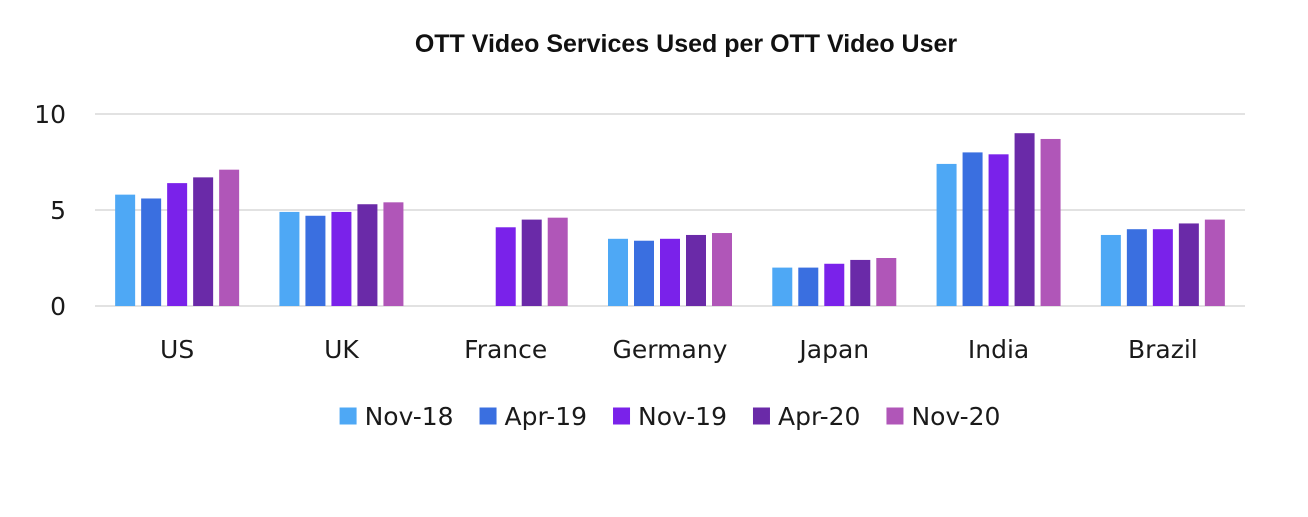 This screenshot has height=517, width=1308. Describe the element at coordinates (955, 416) in the screenshot. I see `legend-label: Nov-20` at that location.